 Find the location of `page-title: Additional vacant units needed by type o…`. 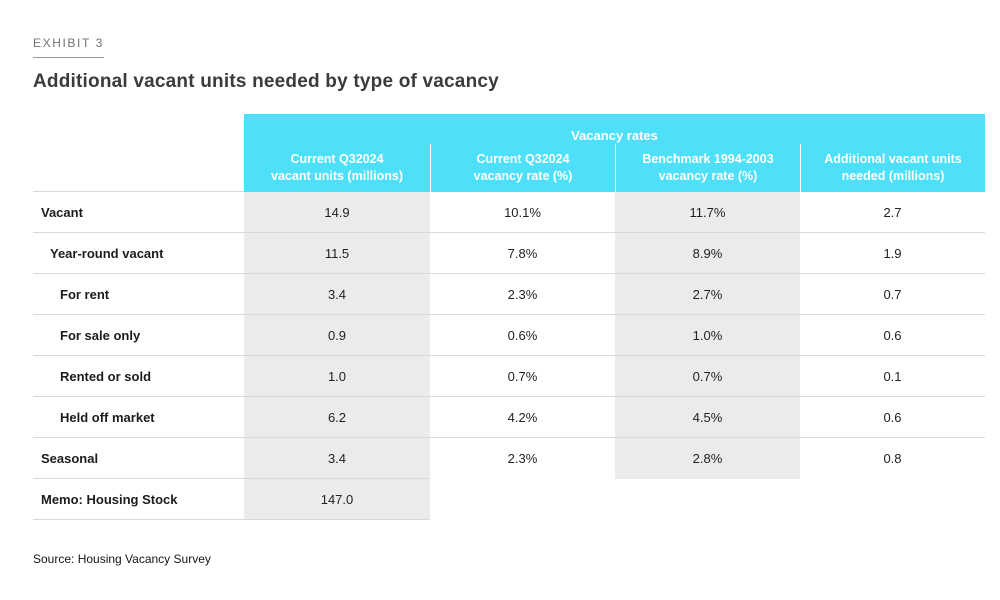

page-title: Additional vacant units needed by type o… is located at coordinates (266, 81).